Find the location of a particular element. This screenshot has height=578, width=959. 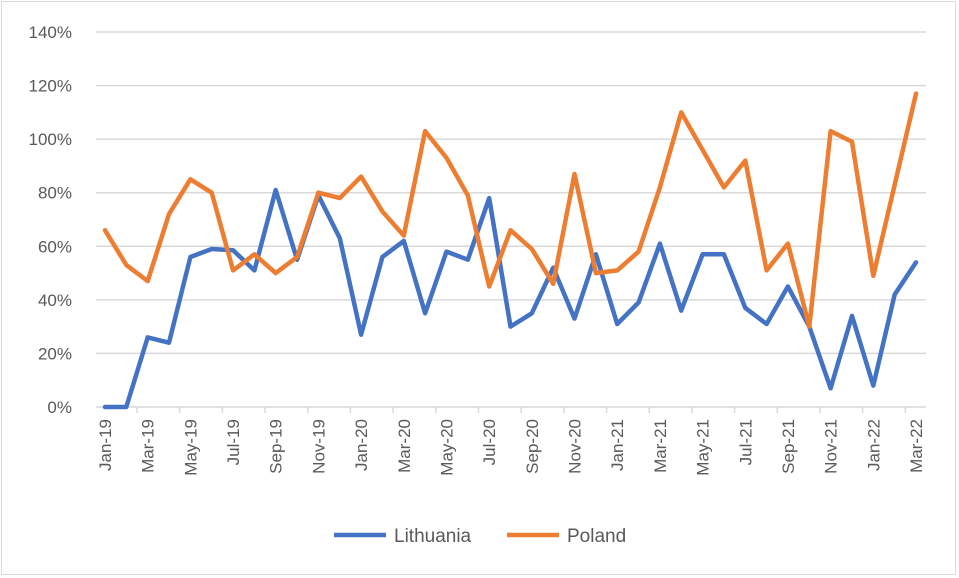

y-tick-label: 0% is located at coordinates (59, 407).